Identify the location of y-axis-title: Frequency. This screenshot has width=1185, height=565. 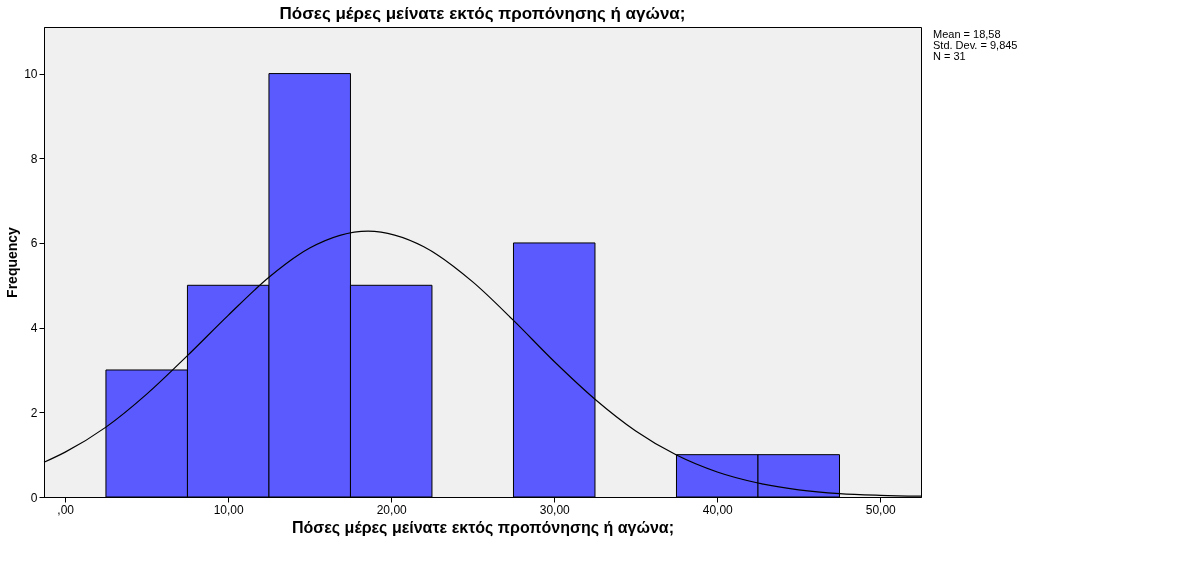
(12, 262).